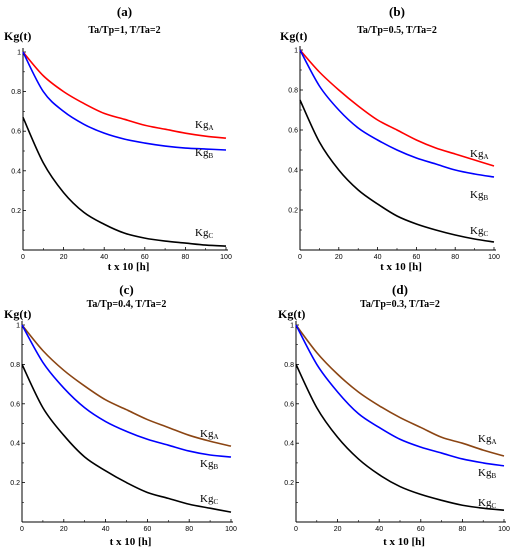 The image size is (514, 550). Describe the element at coordinates (397, 30) in the screenshot. I see `panel-title: Ta/Tp=0.5, T/Ta=2` at that location.